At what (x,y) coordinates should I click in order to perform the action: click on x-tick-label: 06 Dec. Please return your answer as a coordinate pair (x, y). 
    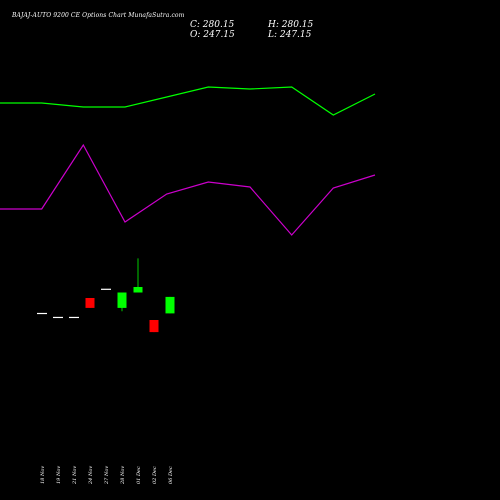
    Looking at the image, I should click on (171, 475).